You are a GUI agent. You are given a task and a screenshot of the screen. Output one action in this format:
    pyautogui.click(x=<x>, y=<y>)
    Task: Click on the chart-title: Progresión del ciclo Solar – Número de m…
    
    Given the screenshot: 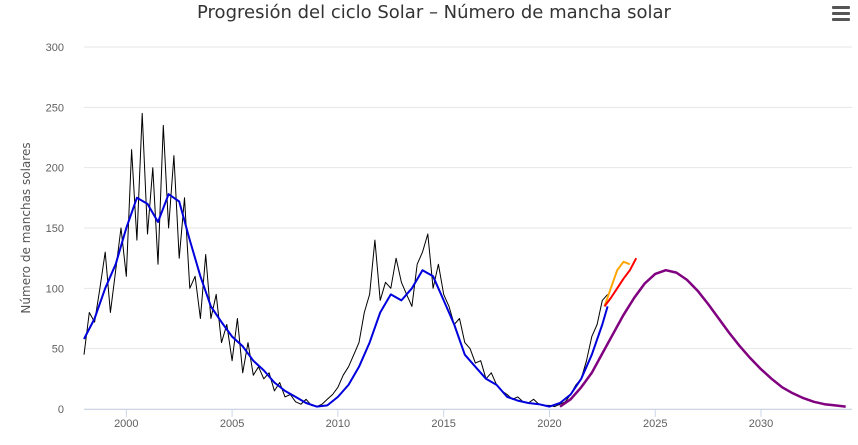 What is the action you would take?
    pyautogui.click(x=434, y=12)
    